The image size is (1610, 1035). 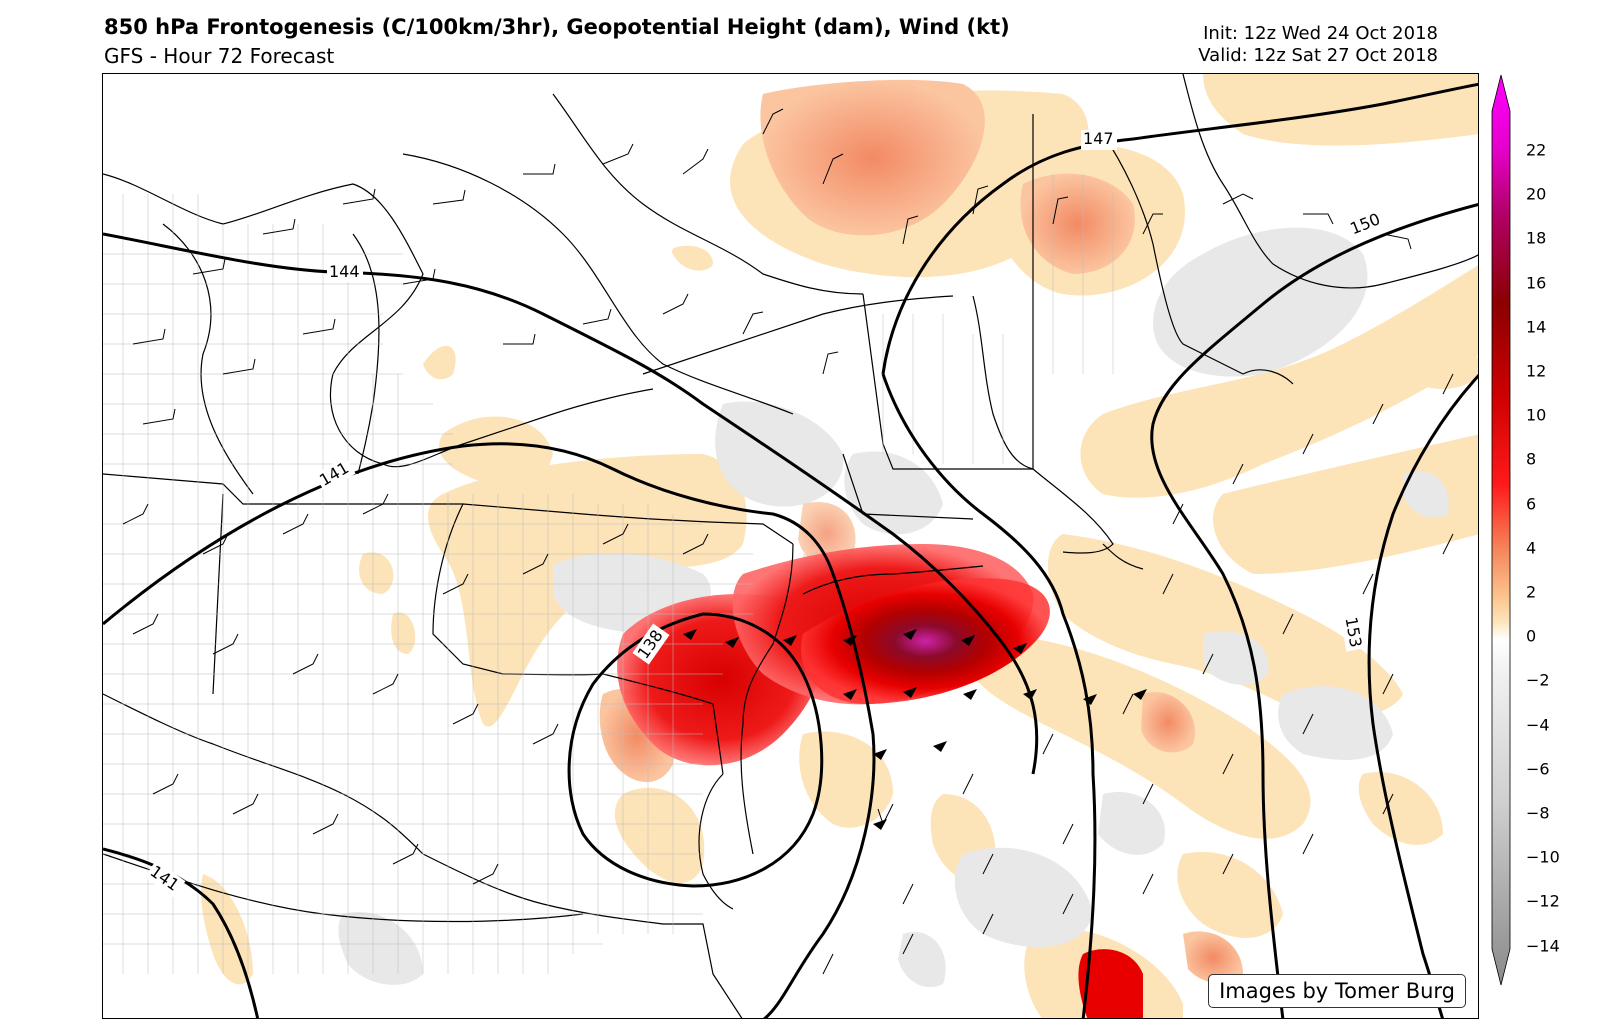 What do you see at coordinates (1337, 991) in the screenshot?
I see `image-credit: Images by Tomer Burg` at bounding box center [1337, 991].